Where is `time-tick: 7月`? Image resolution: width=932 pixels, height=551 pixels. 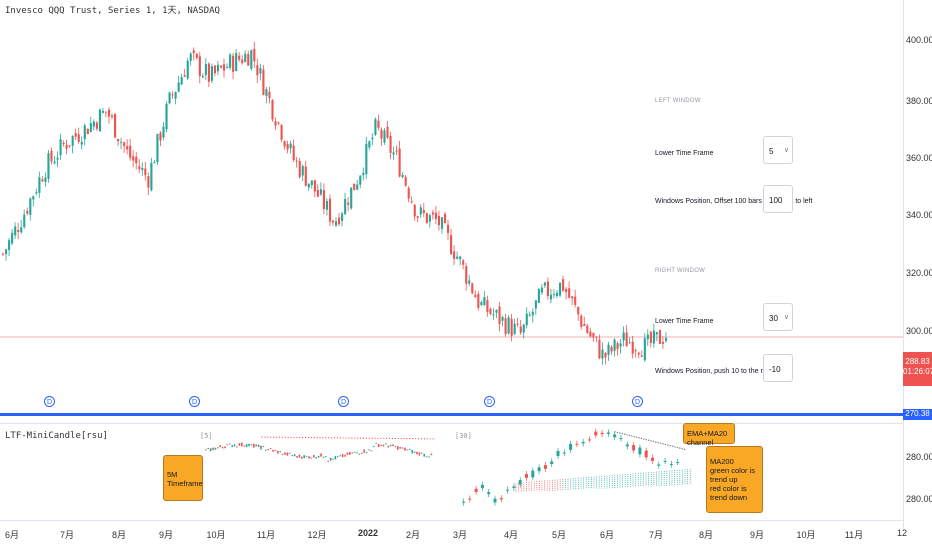
time-tick: 7月 is located at coordinates (67, 535).